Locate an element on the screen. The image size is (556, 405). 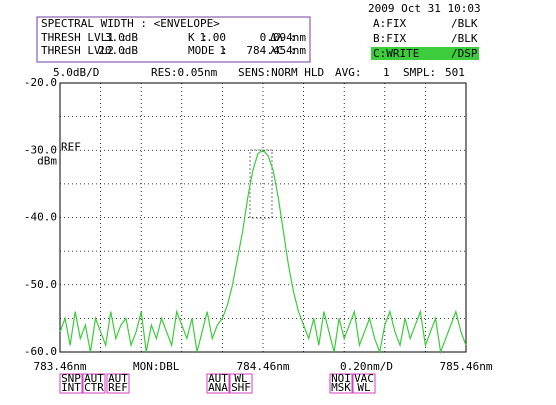
panel-field: MODE : is located at coordinates (208, 50).